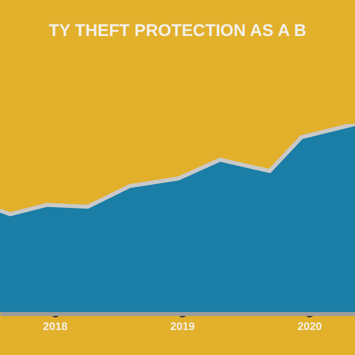 The width and height of the screenshot is (355, 355). Describe the element at coordinates (182, 327) in the screenshot. I see `x-tick-label: 2019` at that location.